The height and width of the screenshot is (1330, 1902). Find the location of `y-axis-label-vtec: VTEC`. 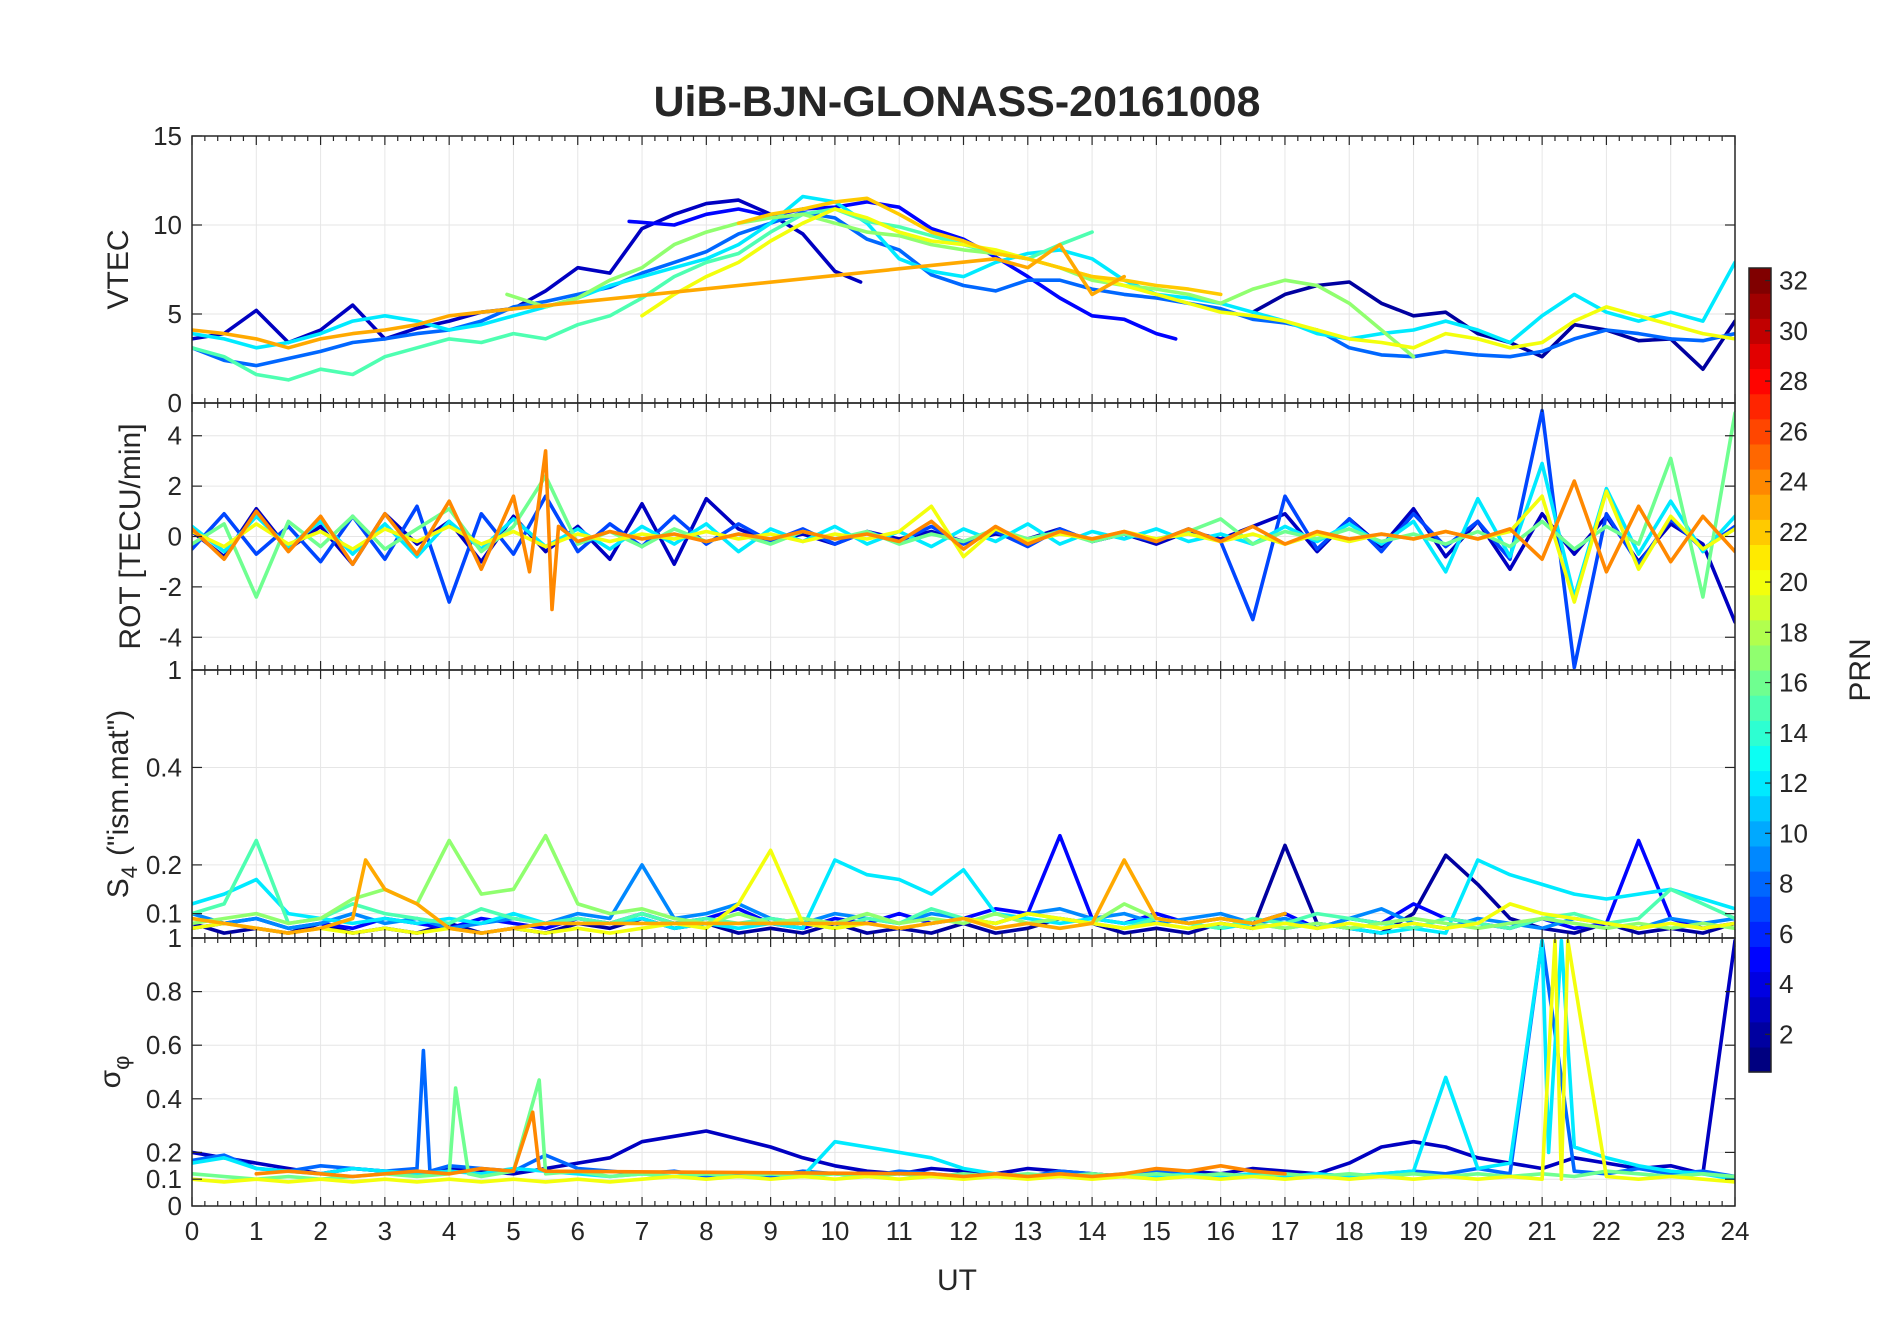

y-axis-label-vtec: VTEC is located at coordinates (118, 269).